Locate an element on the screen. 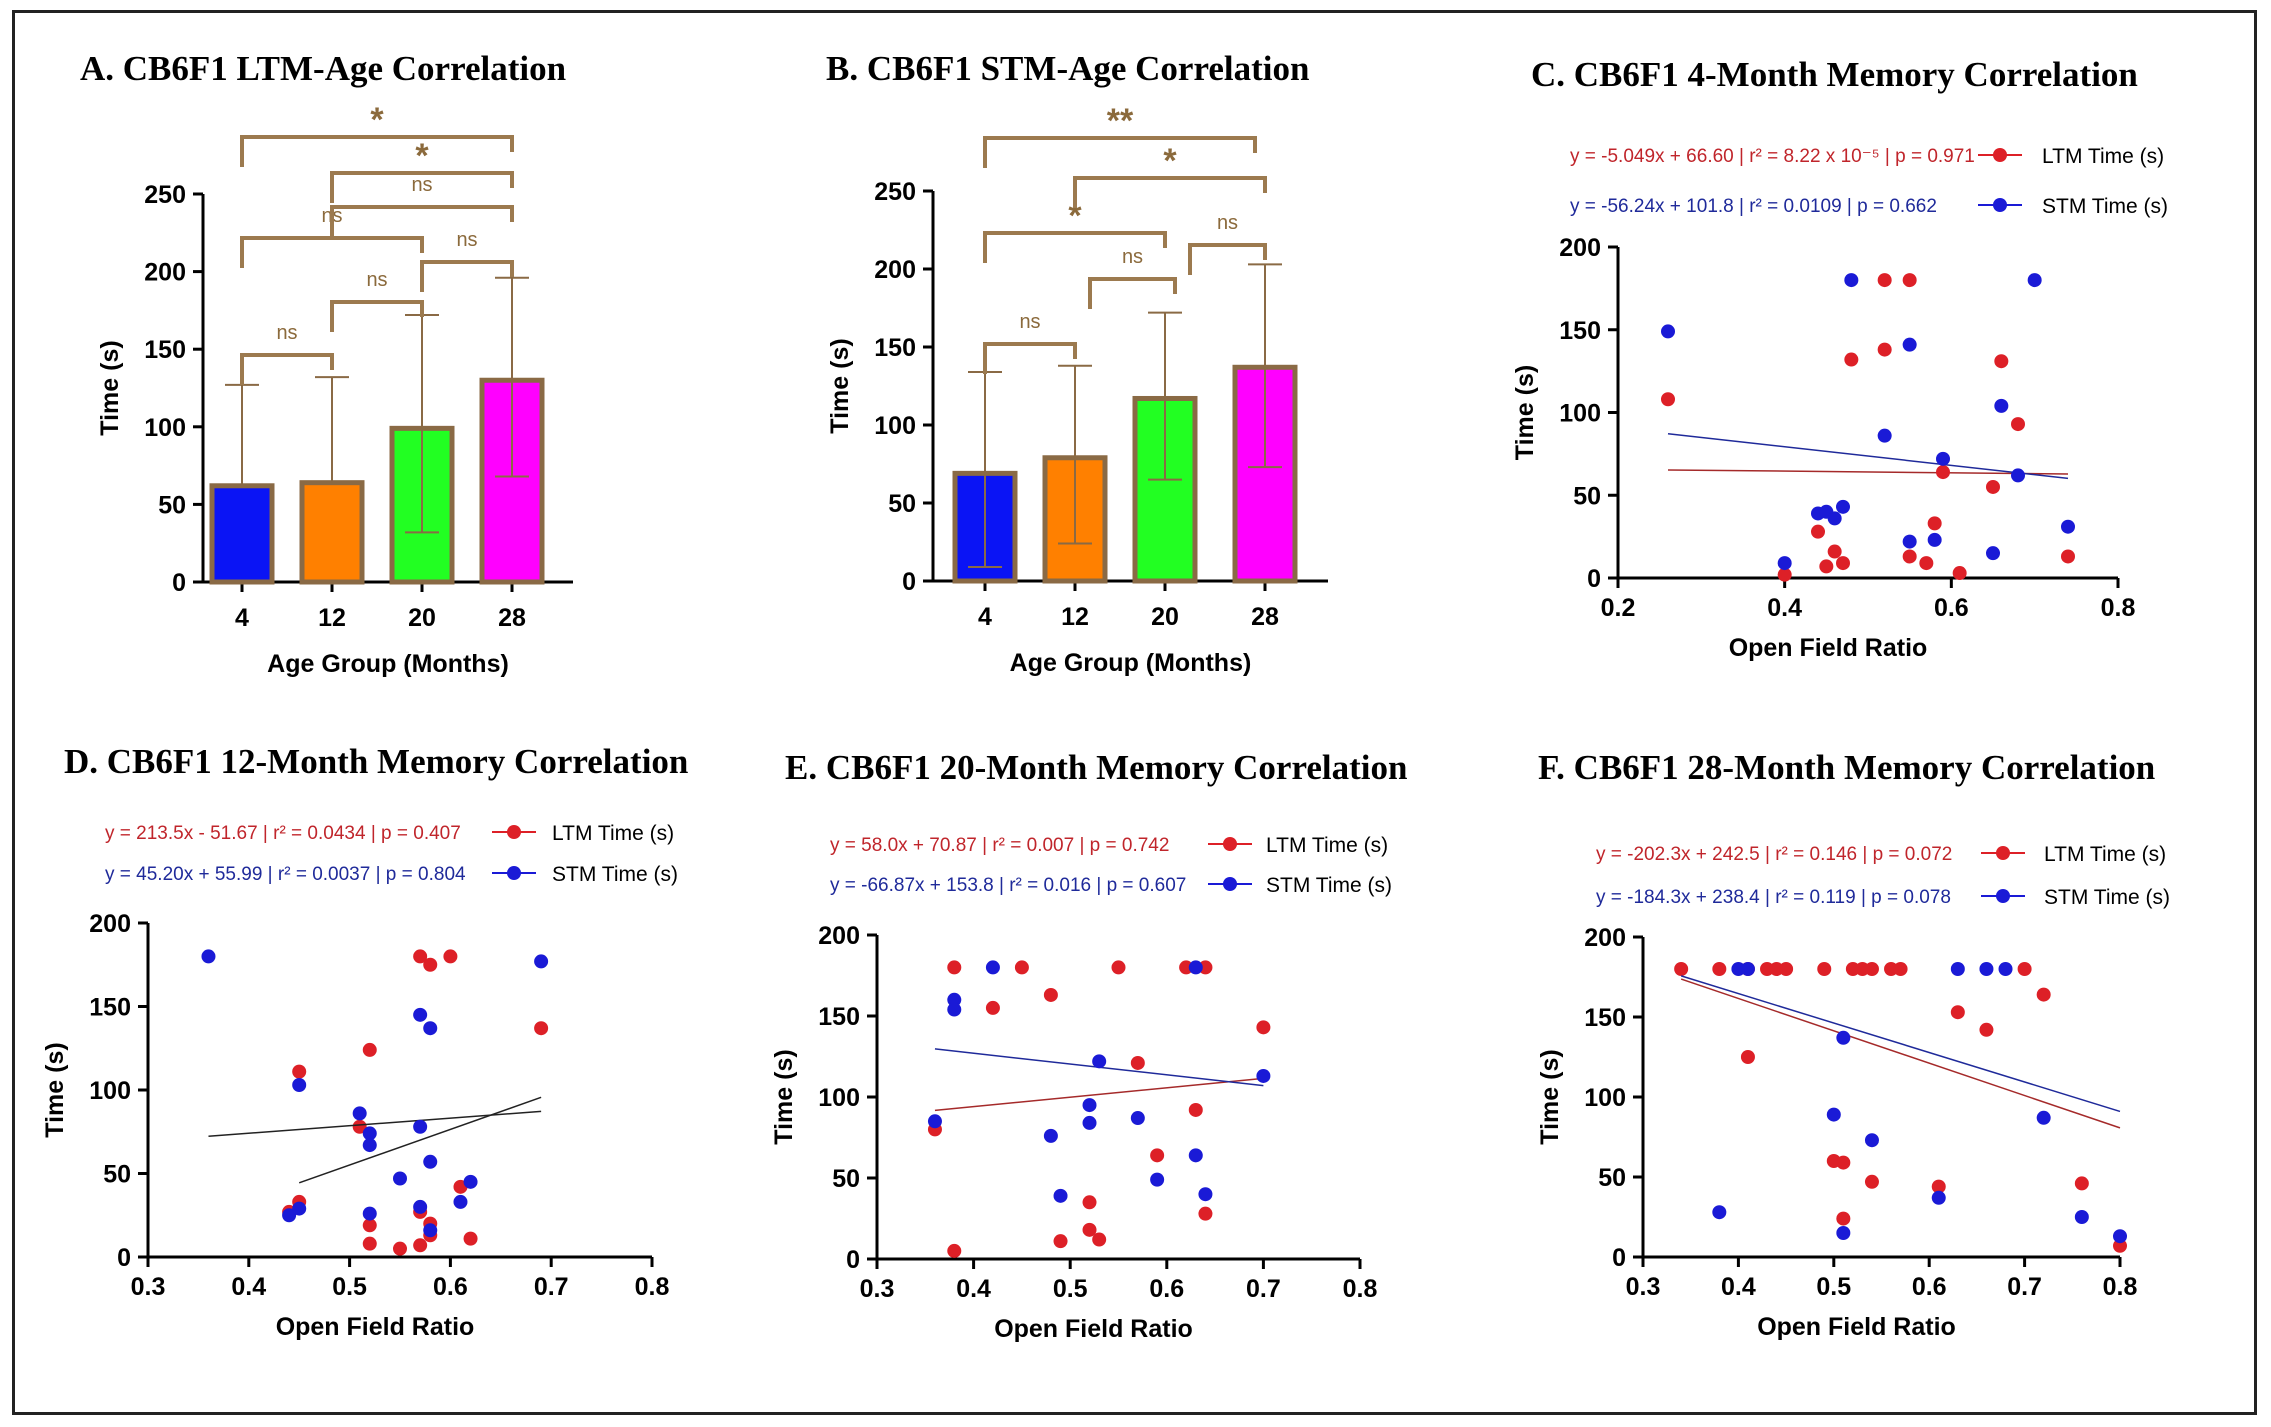  legend-label: STM Time (s) is located at coordinates (2107, 897).